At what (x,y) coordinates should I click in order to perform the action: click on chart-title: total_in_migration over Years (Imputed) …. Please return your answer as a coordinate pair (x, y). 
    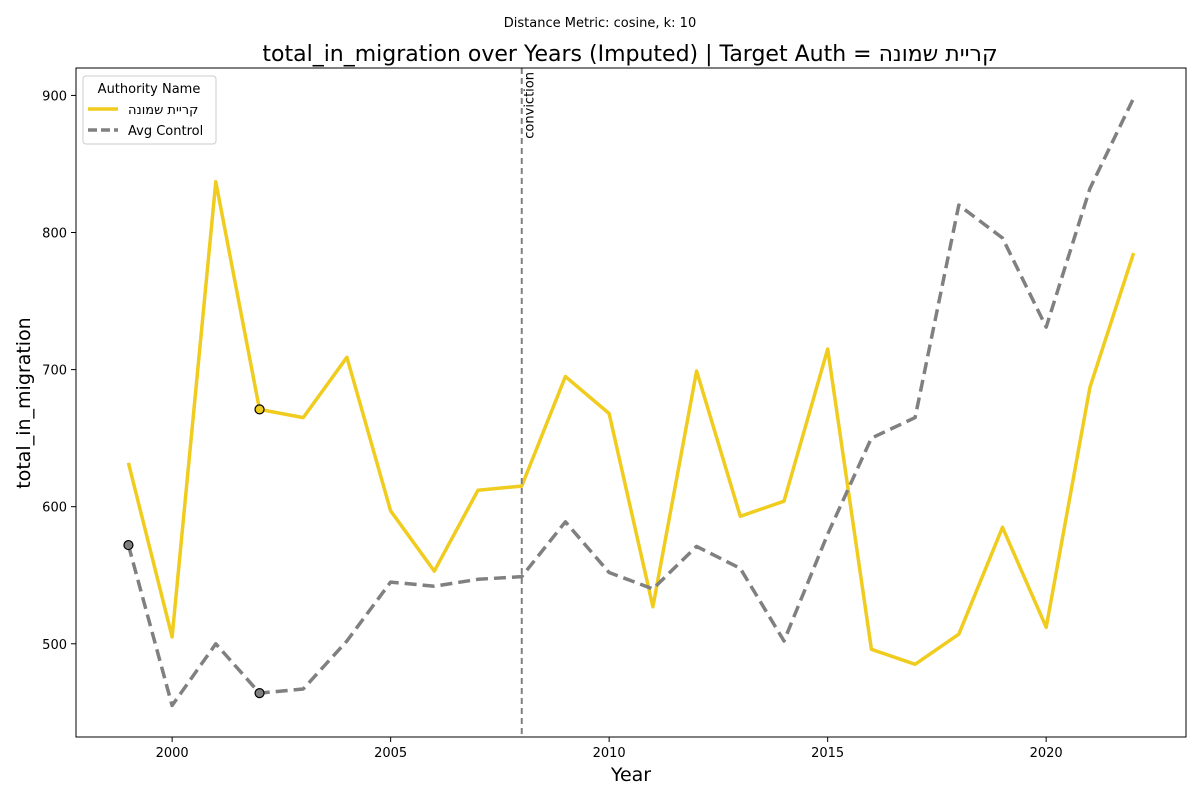
    Looking at the image, I should click on (629, 54).